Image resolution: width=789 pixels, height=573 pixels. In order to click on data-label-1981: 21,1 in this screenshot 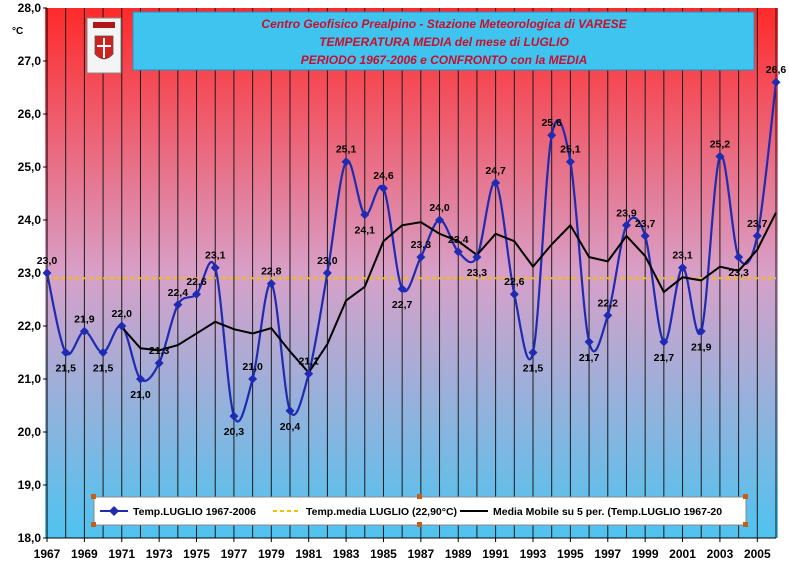, I will do `click(308, 362)`.